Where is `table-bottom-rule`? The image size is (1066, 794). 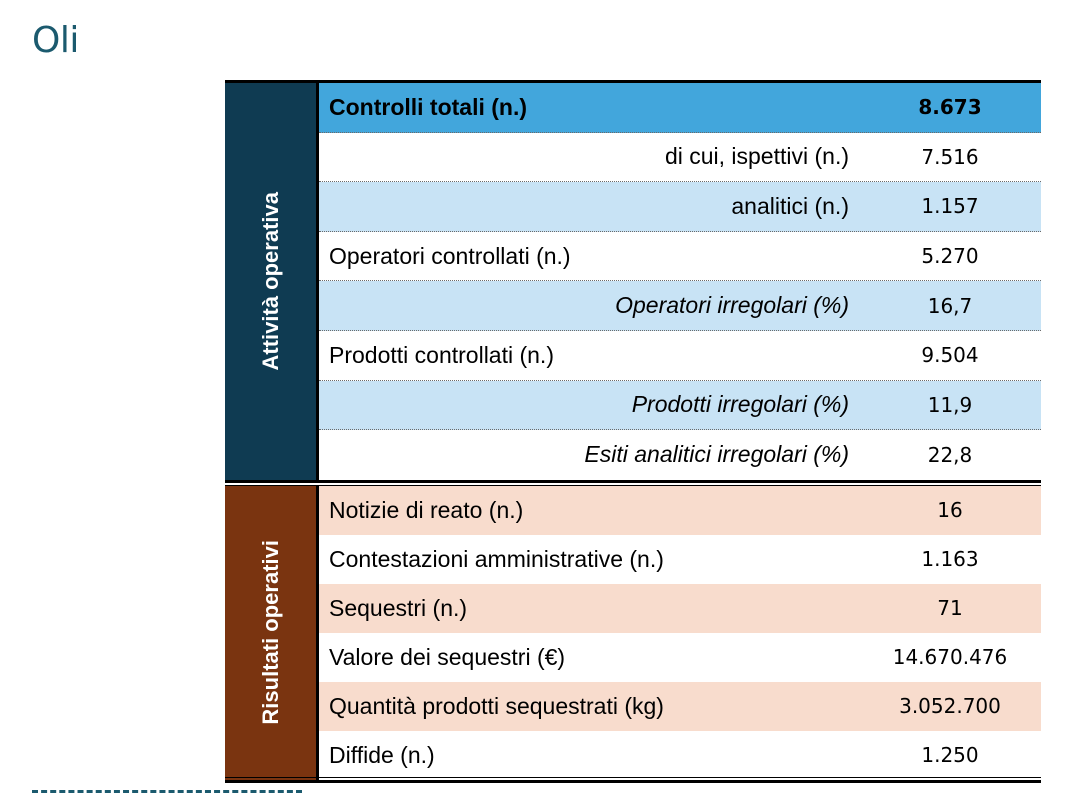 table-bottom-rule is located at coordinates (633, 777).